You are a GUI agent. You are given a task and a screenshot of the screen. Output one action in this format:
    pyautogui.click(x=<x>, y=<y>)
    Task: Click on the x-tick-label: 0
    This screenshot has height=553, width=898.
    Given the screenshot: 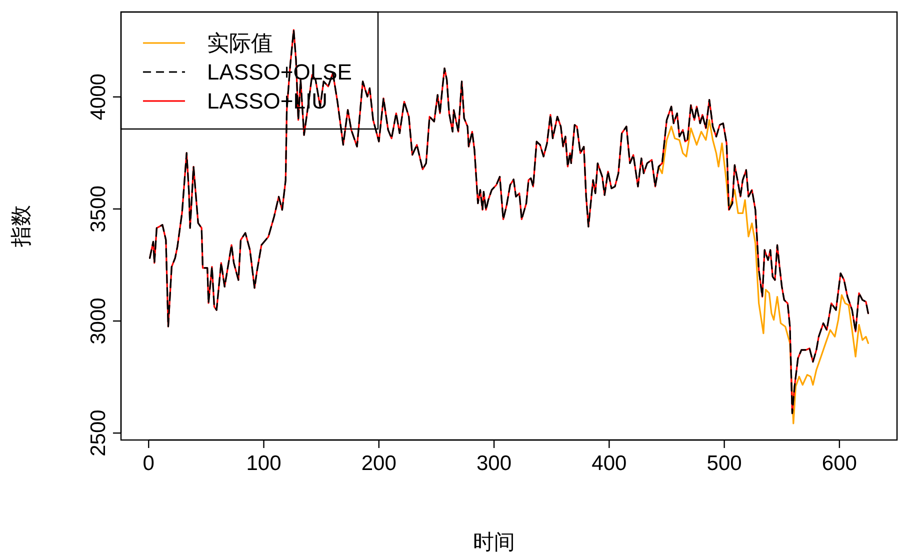 What is the action you would take?
    pyautogui.click(x=148, y=463)
    